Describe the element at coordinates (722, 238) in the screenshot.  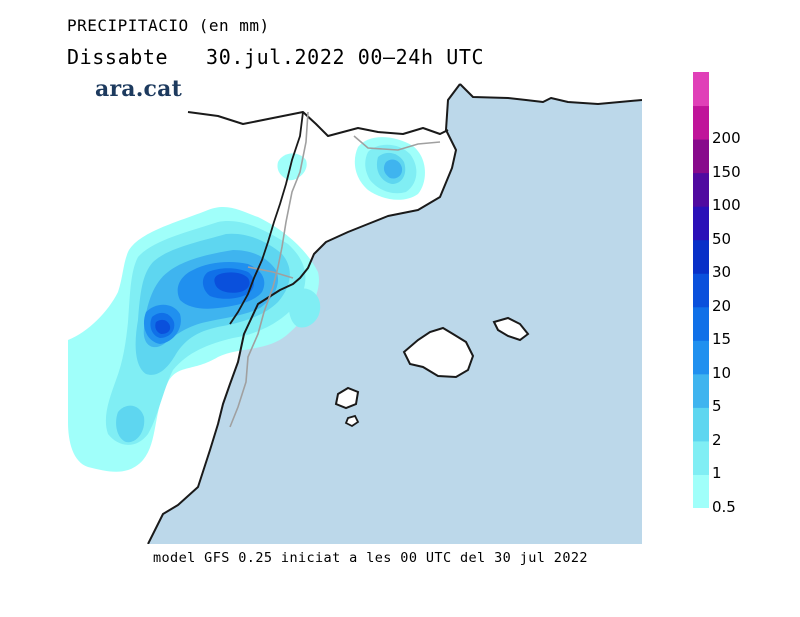
I see `legend-label: 50` at that location.